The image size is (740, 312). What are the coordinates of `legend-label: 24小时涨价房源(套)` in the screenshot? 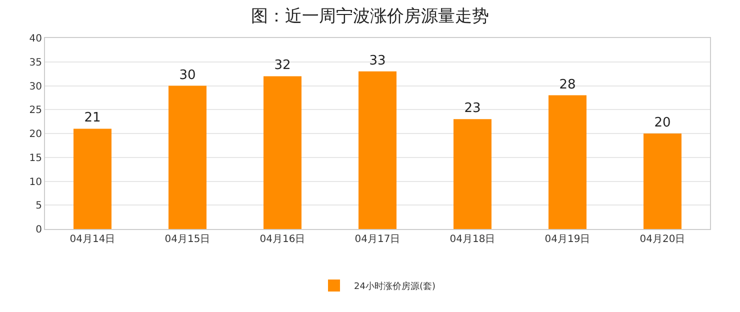 It's located at (395, 286).